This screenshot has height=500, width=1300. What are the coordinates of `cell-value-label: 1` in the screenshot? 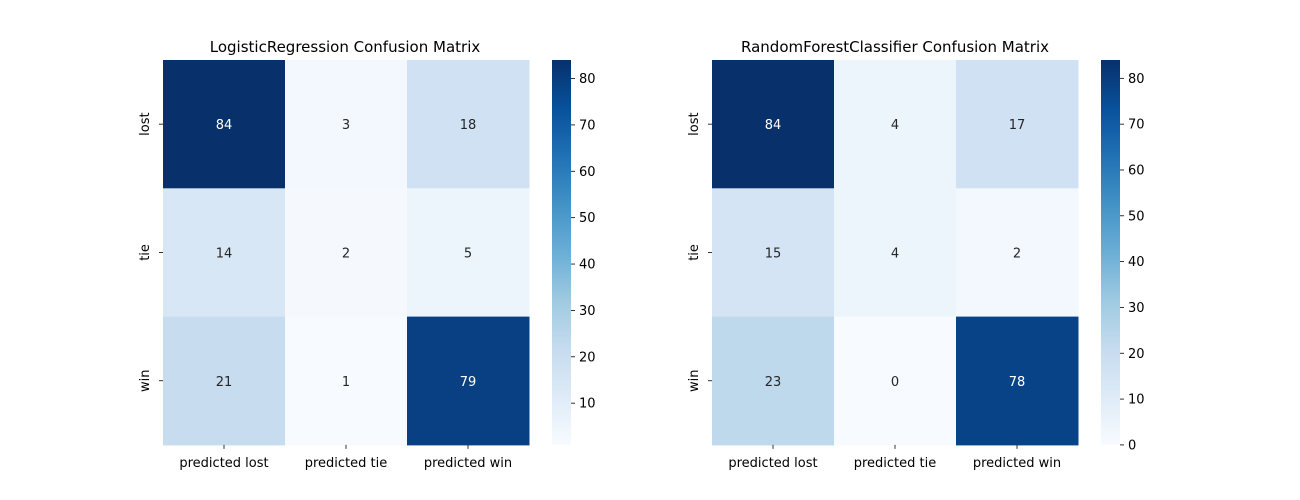 It's located at (346, 382).